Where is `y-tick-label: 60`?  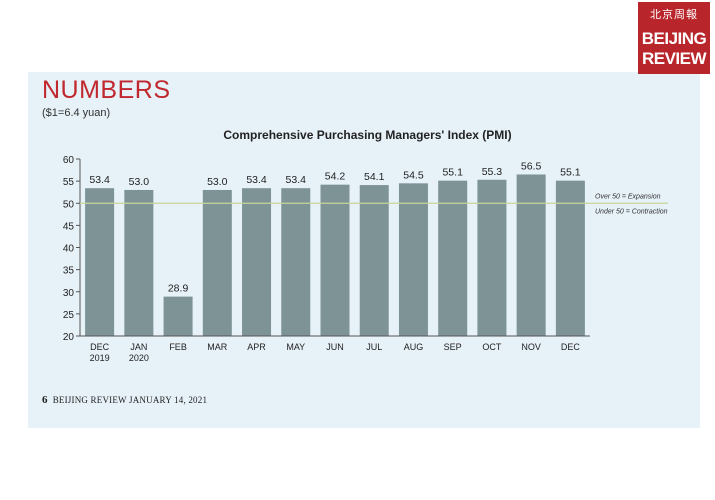
y-tick-label: 60 is located at coordinates (69, 160).